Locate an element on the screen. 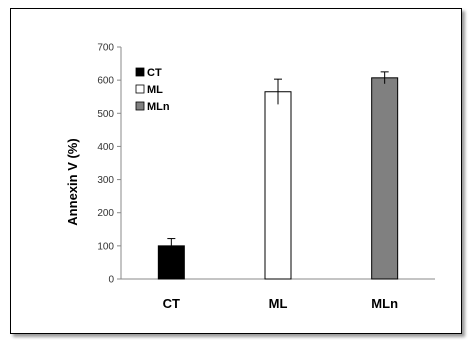 This screenshot has width=469, height=340. y-axis-label: Annexin V (%) is located at coordinates (72, 181).